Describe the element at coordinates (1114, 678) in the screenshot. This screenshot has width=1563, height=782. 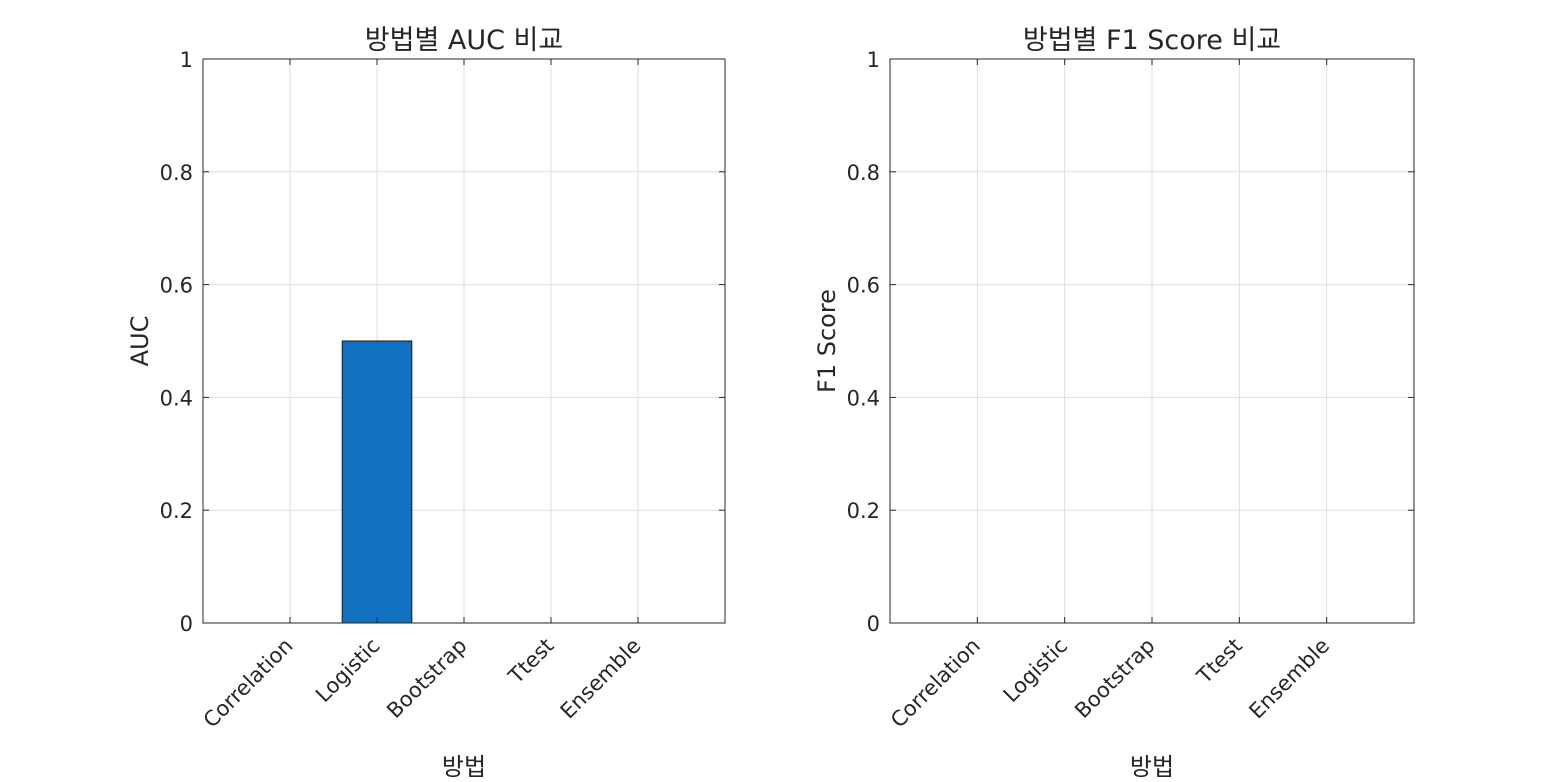
I see `f1-x-tick-label-bootstrap: Bootstrap` at that location.